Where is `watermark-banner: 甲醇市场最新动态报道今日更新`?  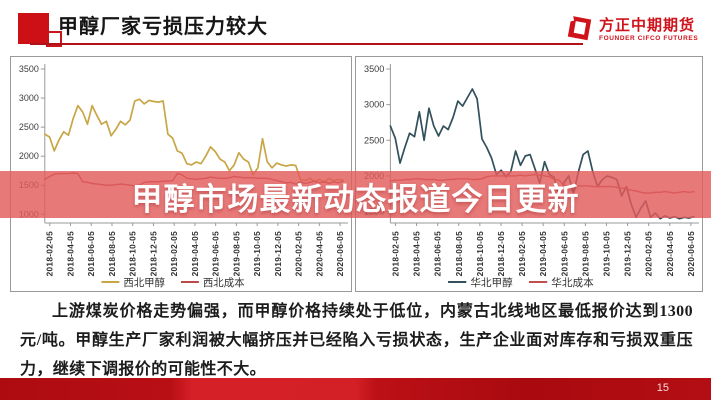 watermark-banner: 甲醇市场最新动态报道今日更新 is located at coordinates (355, 194).